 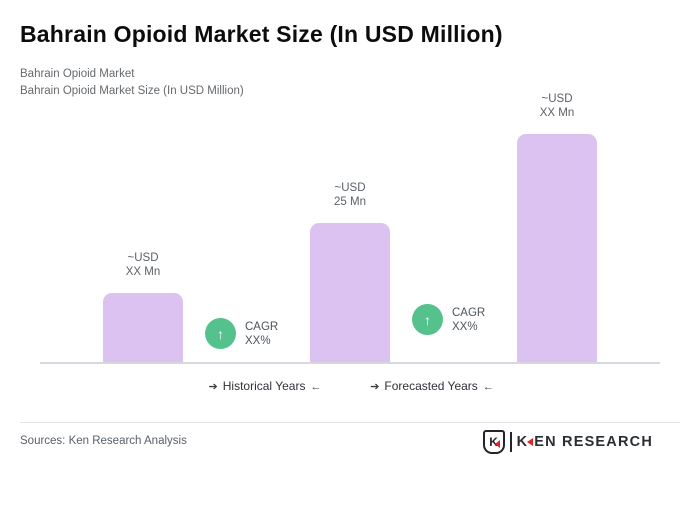 What do you see at coordinates (350, 422) in the screenshot?
I see `footer-divider` at bounding box center [350, 422].